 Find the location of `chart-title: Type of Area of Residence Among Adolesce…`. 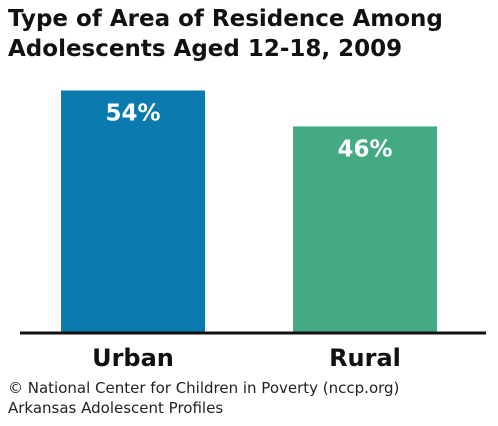

chart-title: Type of Area of Residence Among Adolesce… is located at coordinates (248, 34).